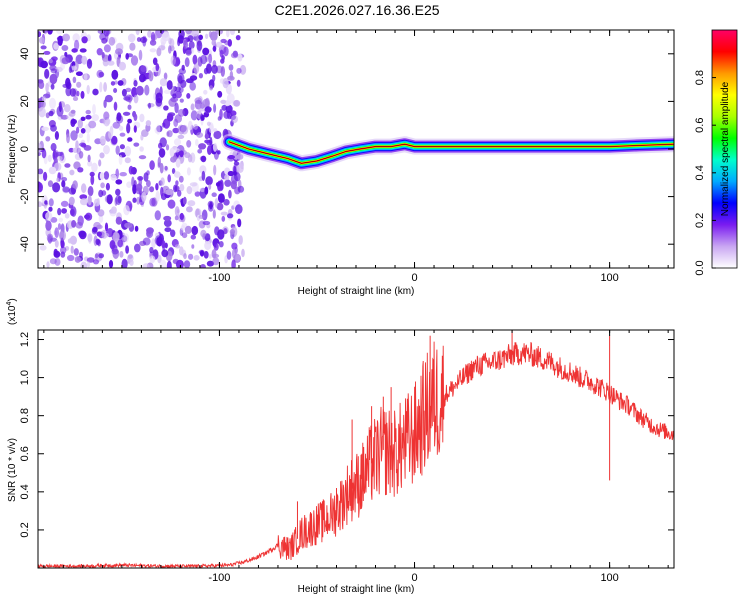 This screenshot has height=600, width=750. I want to click on y-tick-label: 0.6, so click(25, 453).